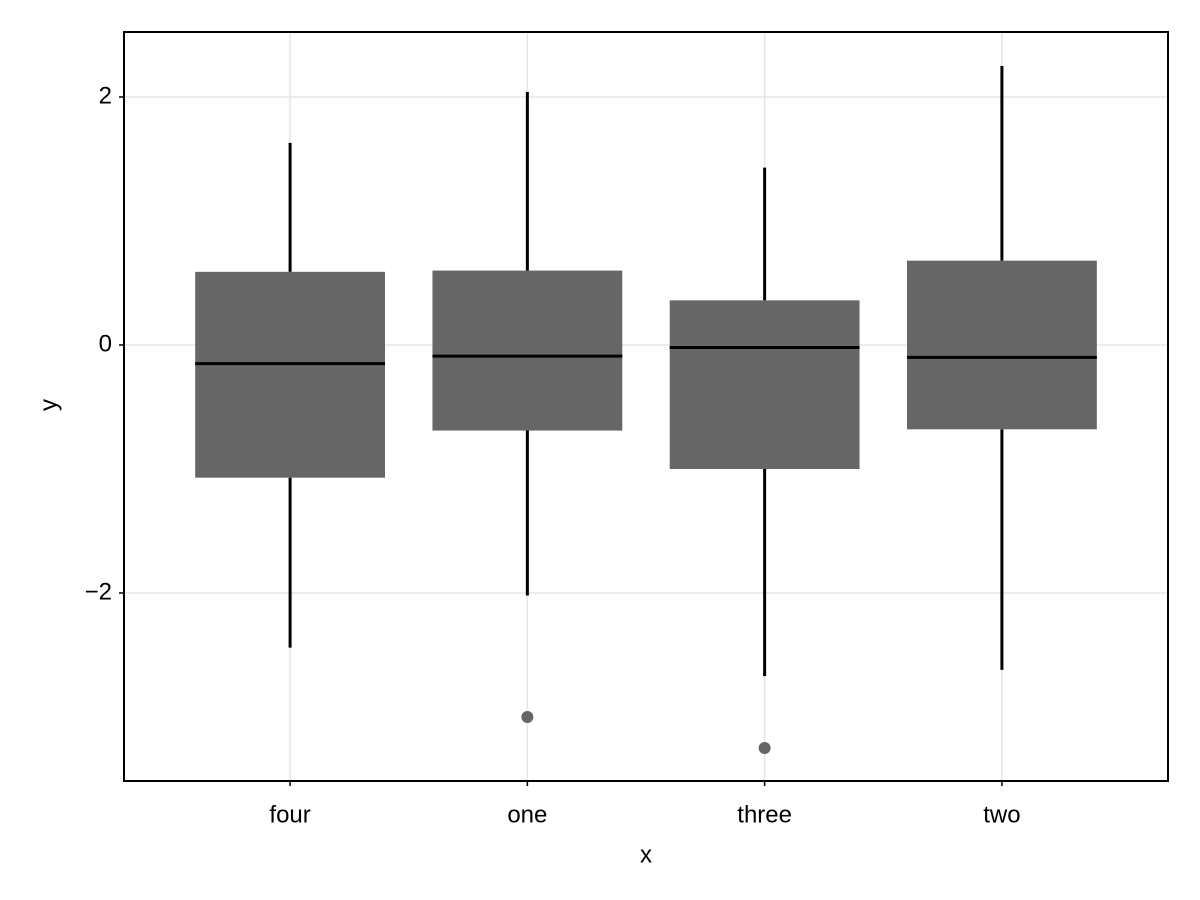  I want to click on x-tick-label: four, so click(289, 814).